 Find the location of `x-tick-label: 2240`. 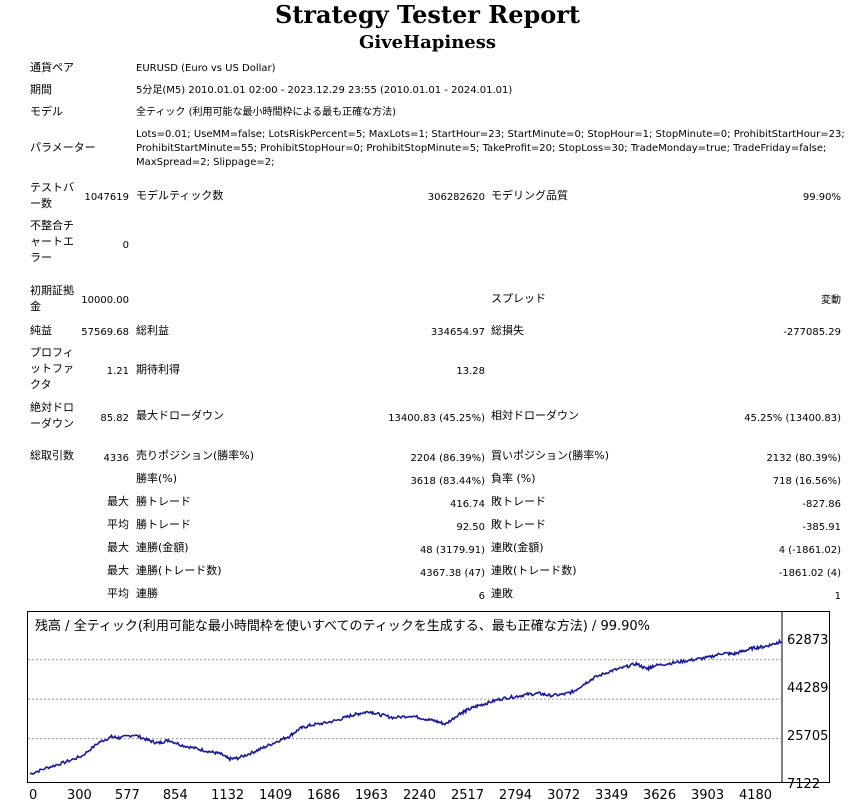

x-tick-label: 2240 is located at coordinates (419, 795).